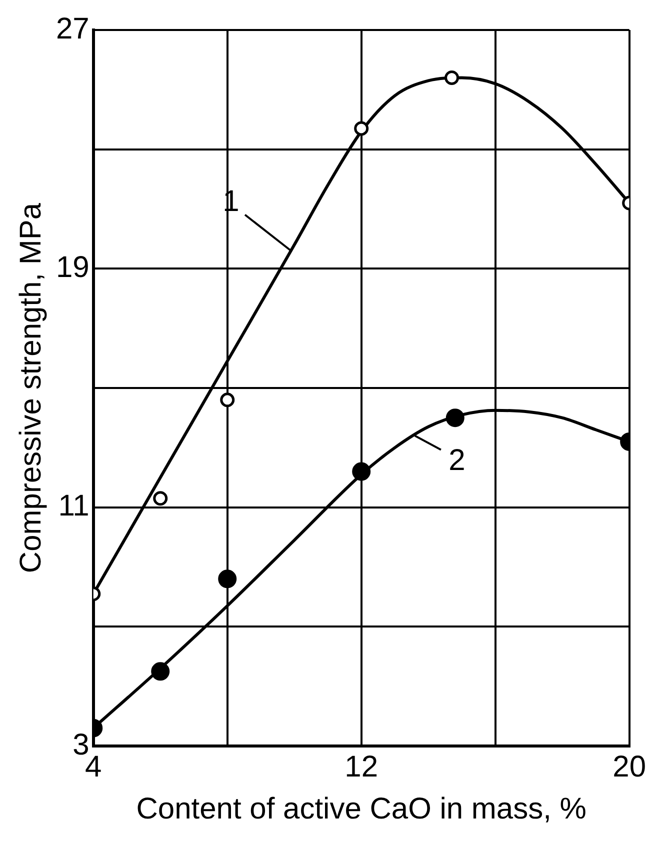 The image size is (658, 842). Describe the element at coordinates (361, 767) in the screenshot. I see `x-tick-label: 12` at that location.